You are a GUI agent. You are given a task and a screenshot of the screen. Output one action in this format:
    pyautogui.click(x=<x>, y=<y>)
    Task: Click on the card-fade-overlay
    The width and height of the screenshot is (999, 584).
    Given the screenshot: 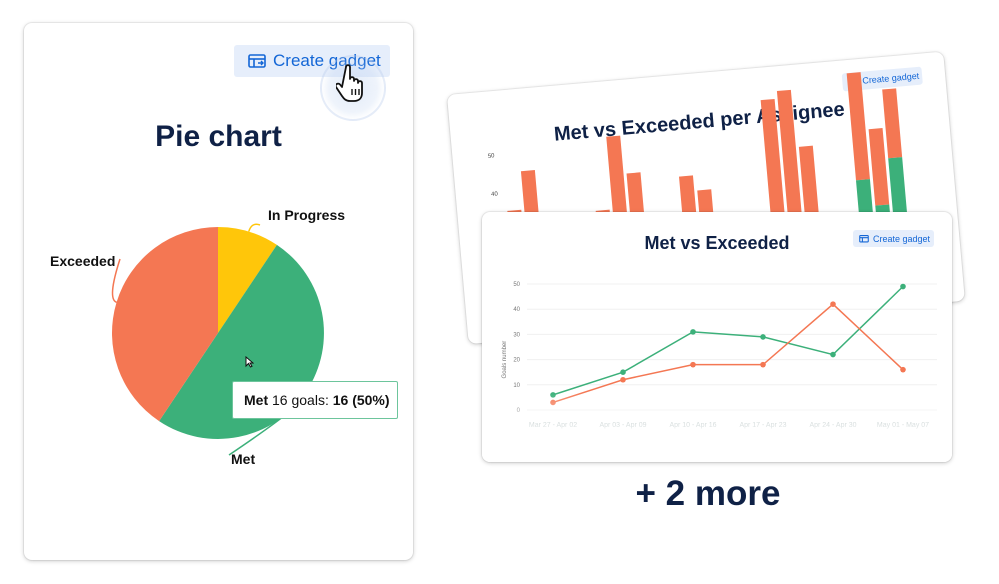 What is the action you would take?
    pyautogui.click(x=717, y=427)
    